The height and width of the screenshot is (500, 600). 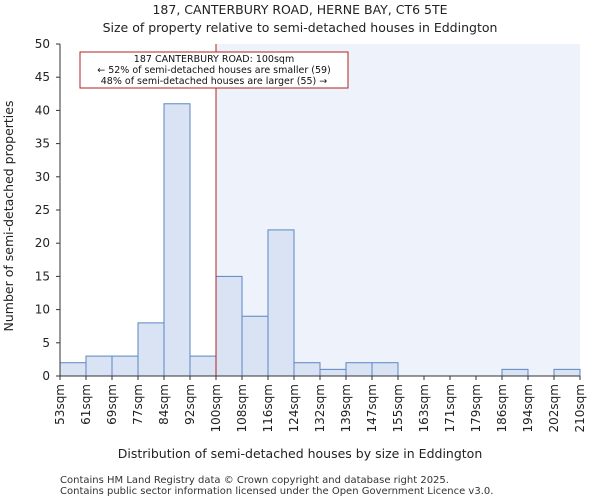 I want to click on y-tick-label: 15, so click(x=42, y=276).